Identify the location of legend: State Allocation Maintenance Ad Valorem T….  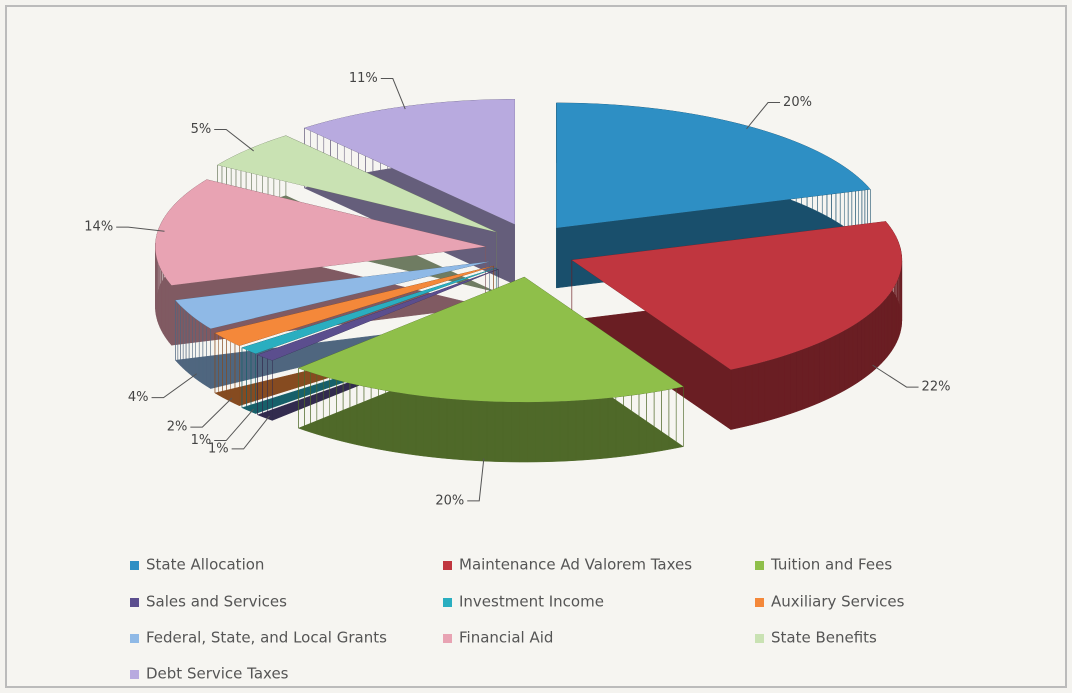
(517, 619).